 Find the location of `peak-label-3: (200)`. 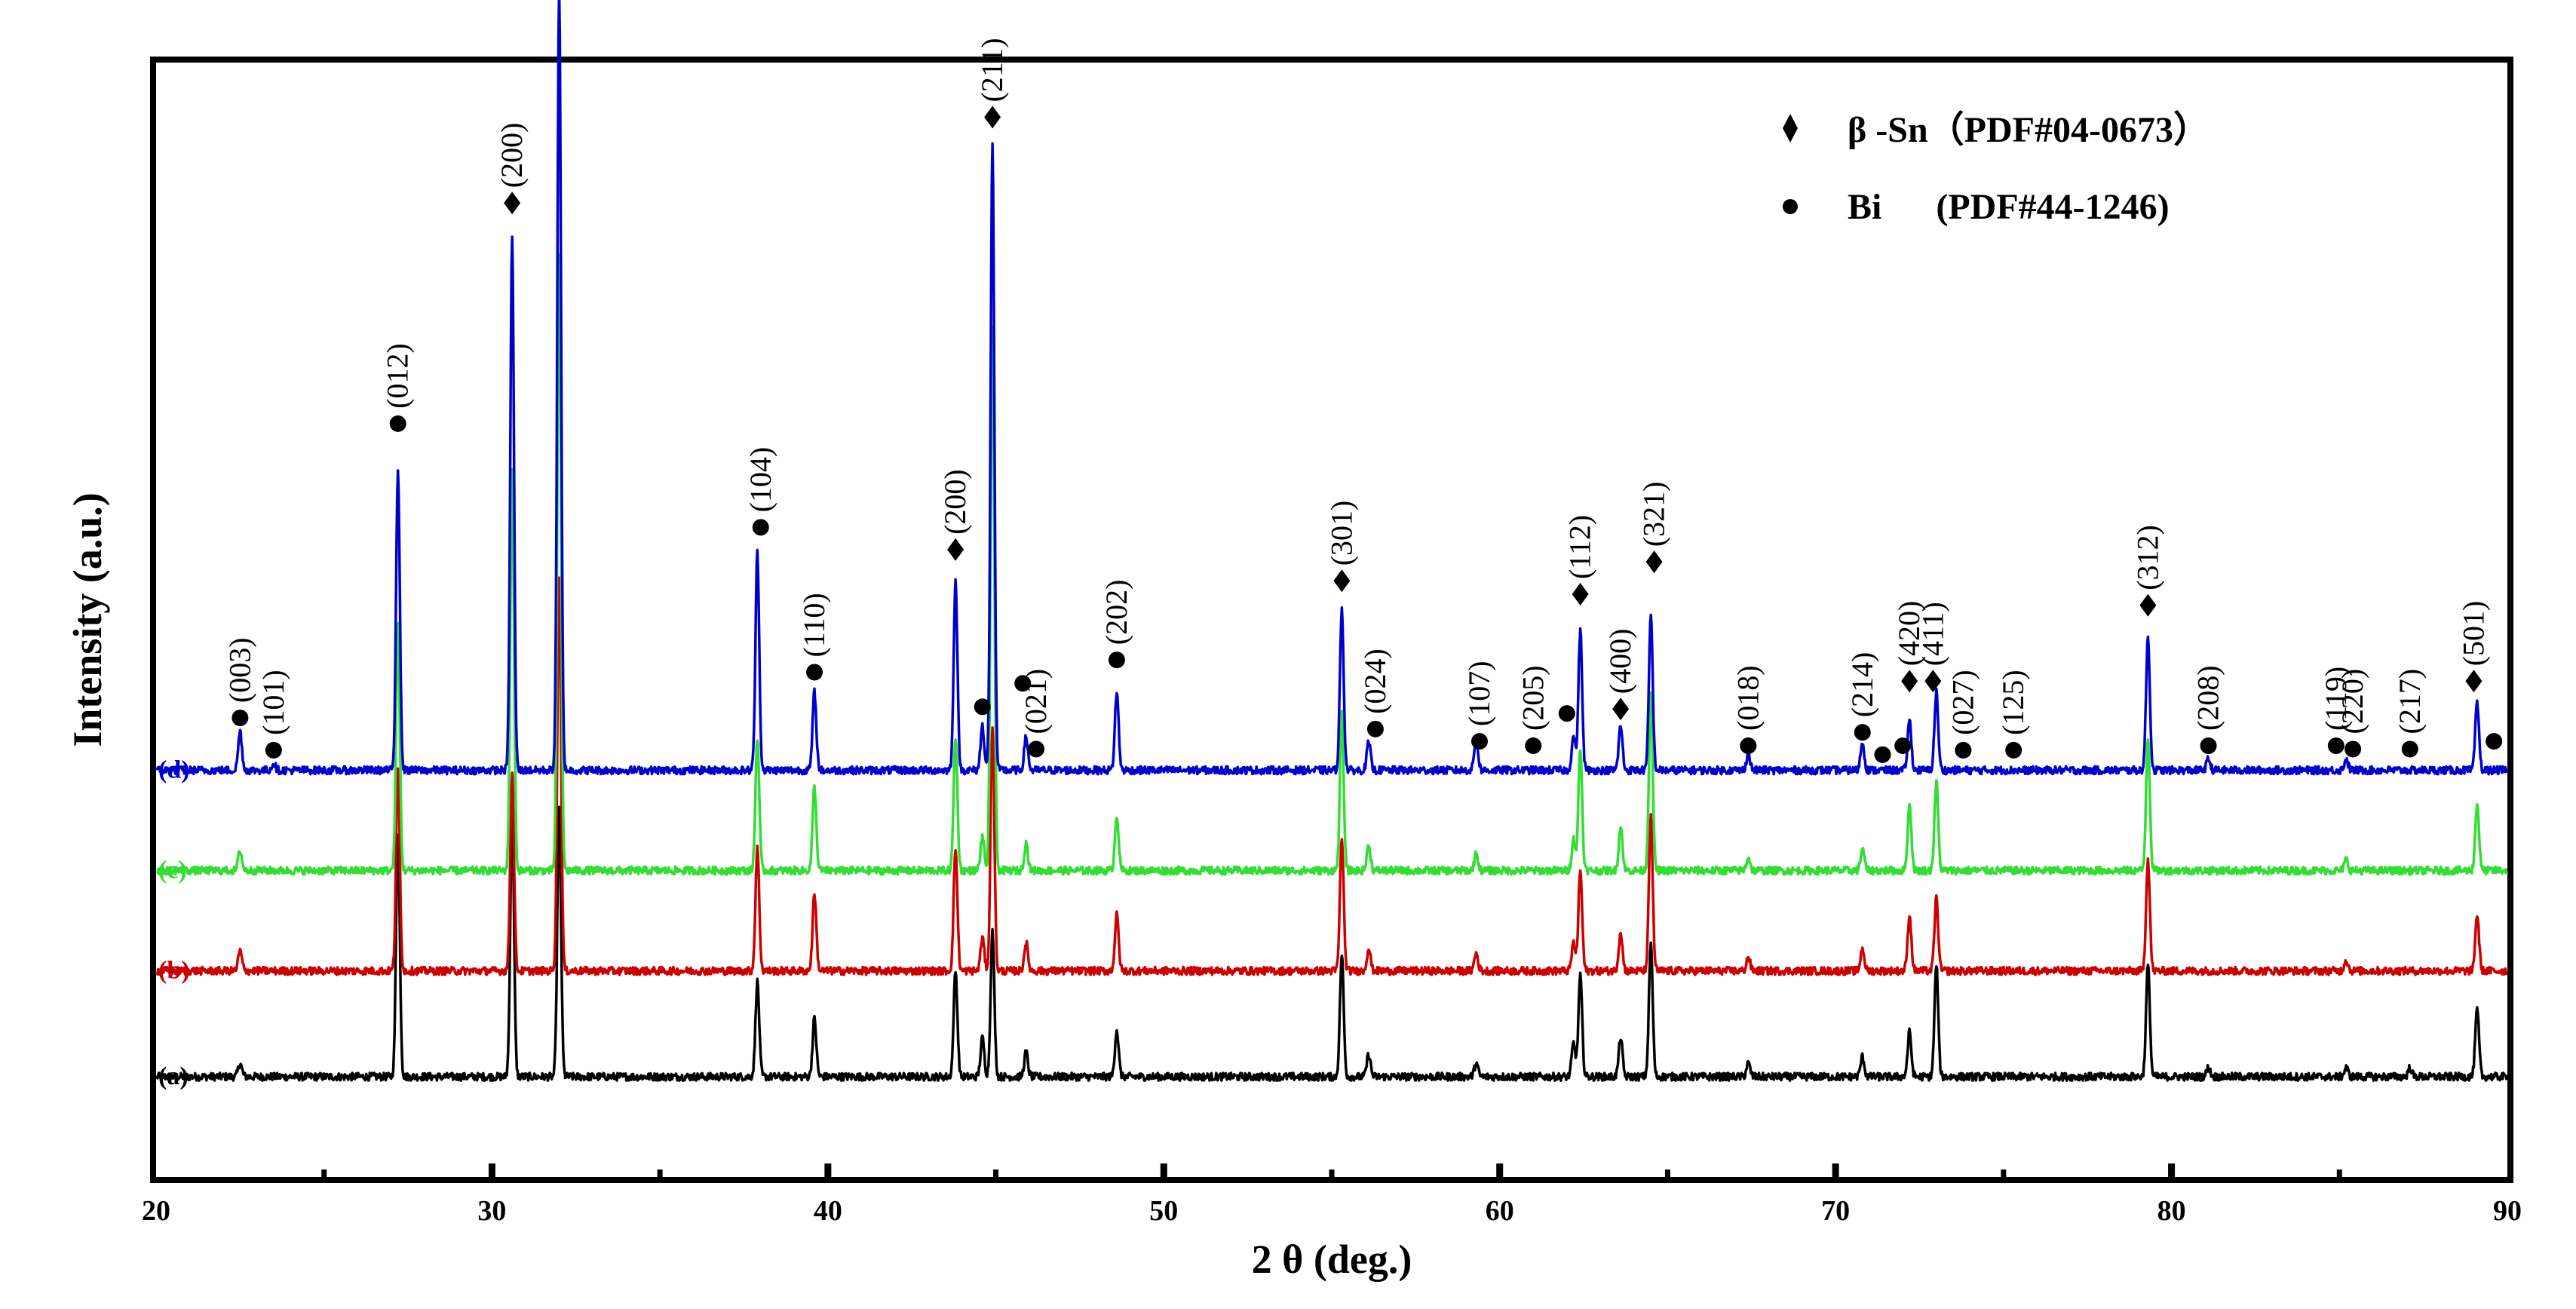

peak-label-3: (200) is located at coordinates (512, 156).